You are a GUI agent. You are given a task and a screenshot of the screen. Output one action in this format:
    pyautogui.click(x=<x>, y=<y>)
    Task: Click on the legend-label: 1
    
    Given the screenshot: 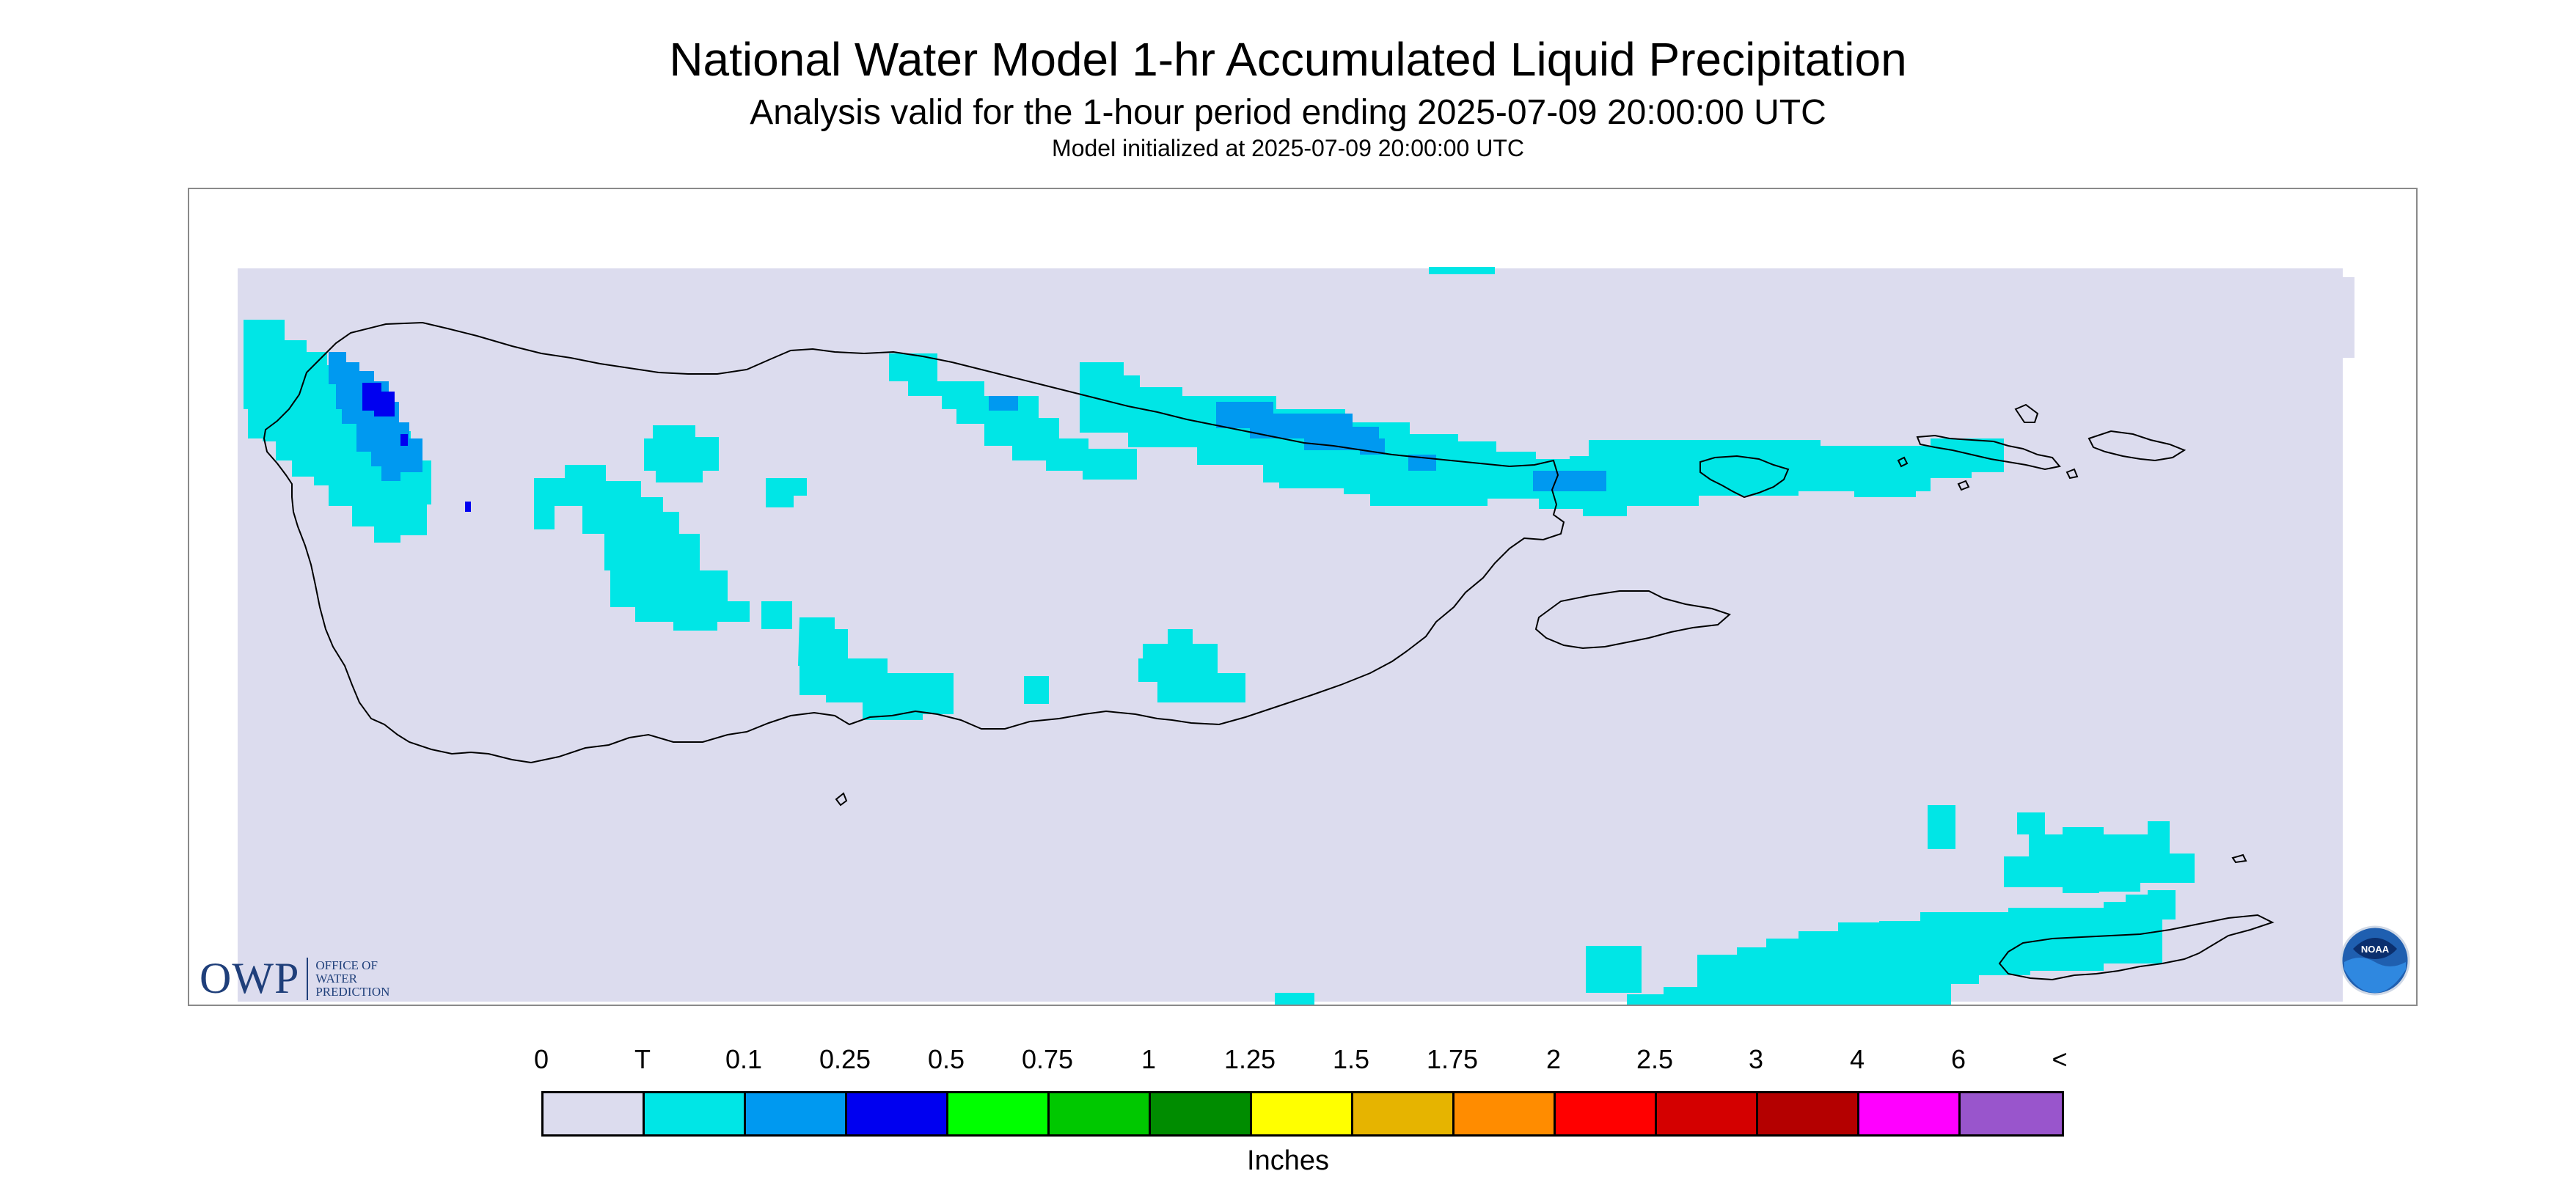 What is the action you would take?
    pyautogui.click(x=1149, y=1059)
    